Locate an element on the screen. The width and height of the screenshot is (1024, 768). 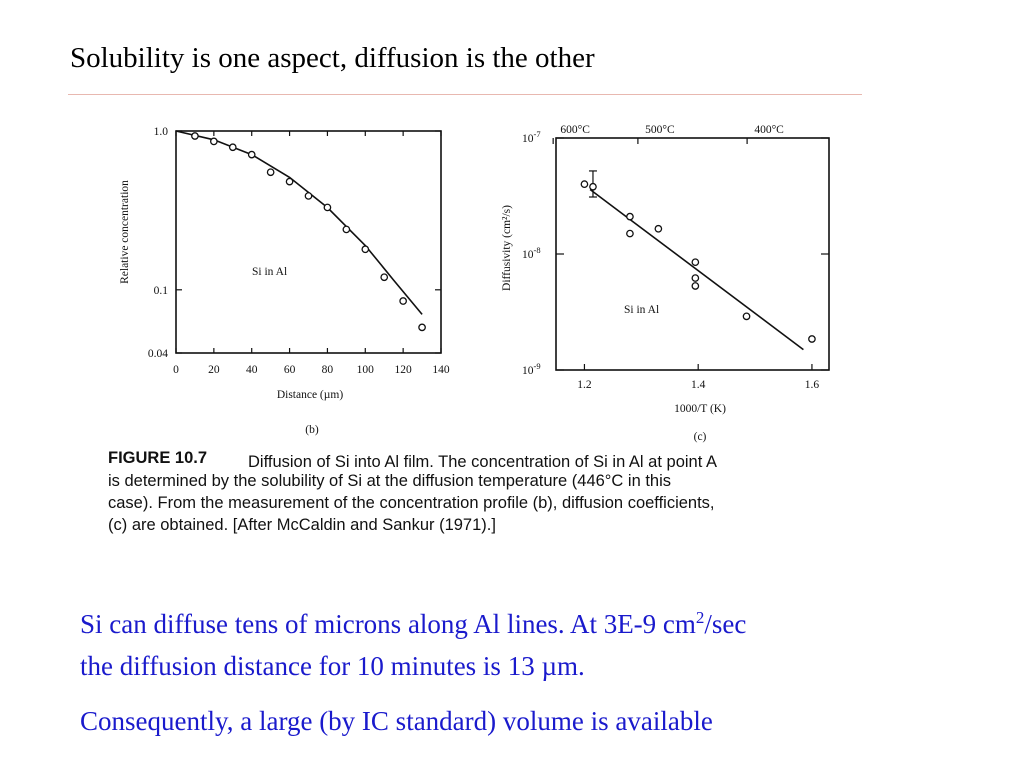
chart-c-x-tick-label: 1.4 is located at coordinates (698, 385).